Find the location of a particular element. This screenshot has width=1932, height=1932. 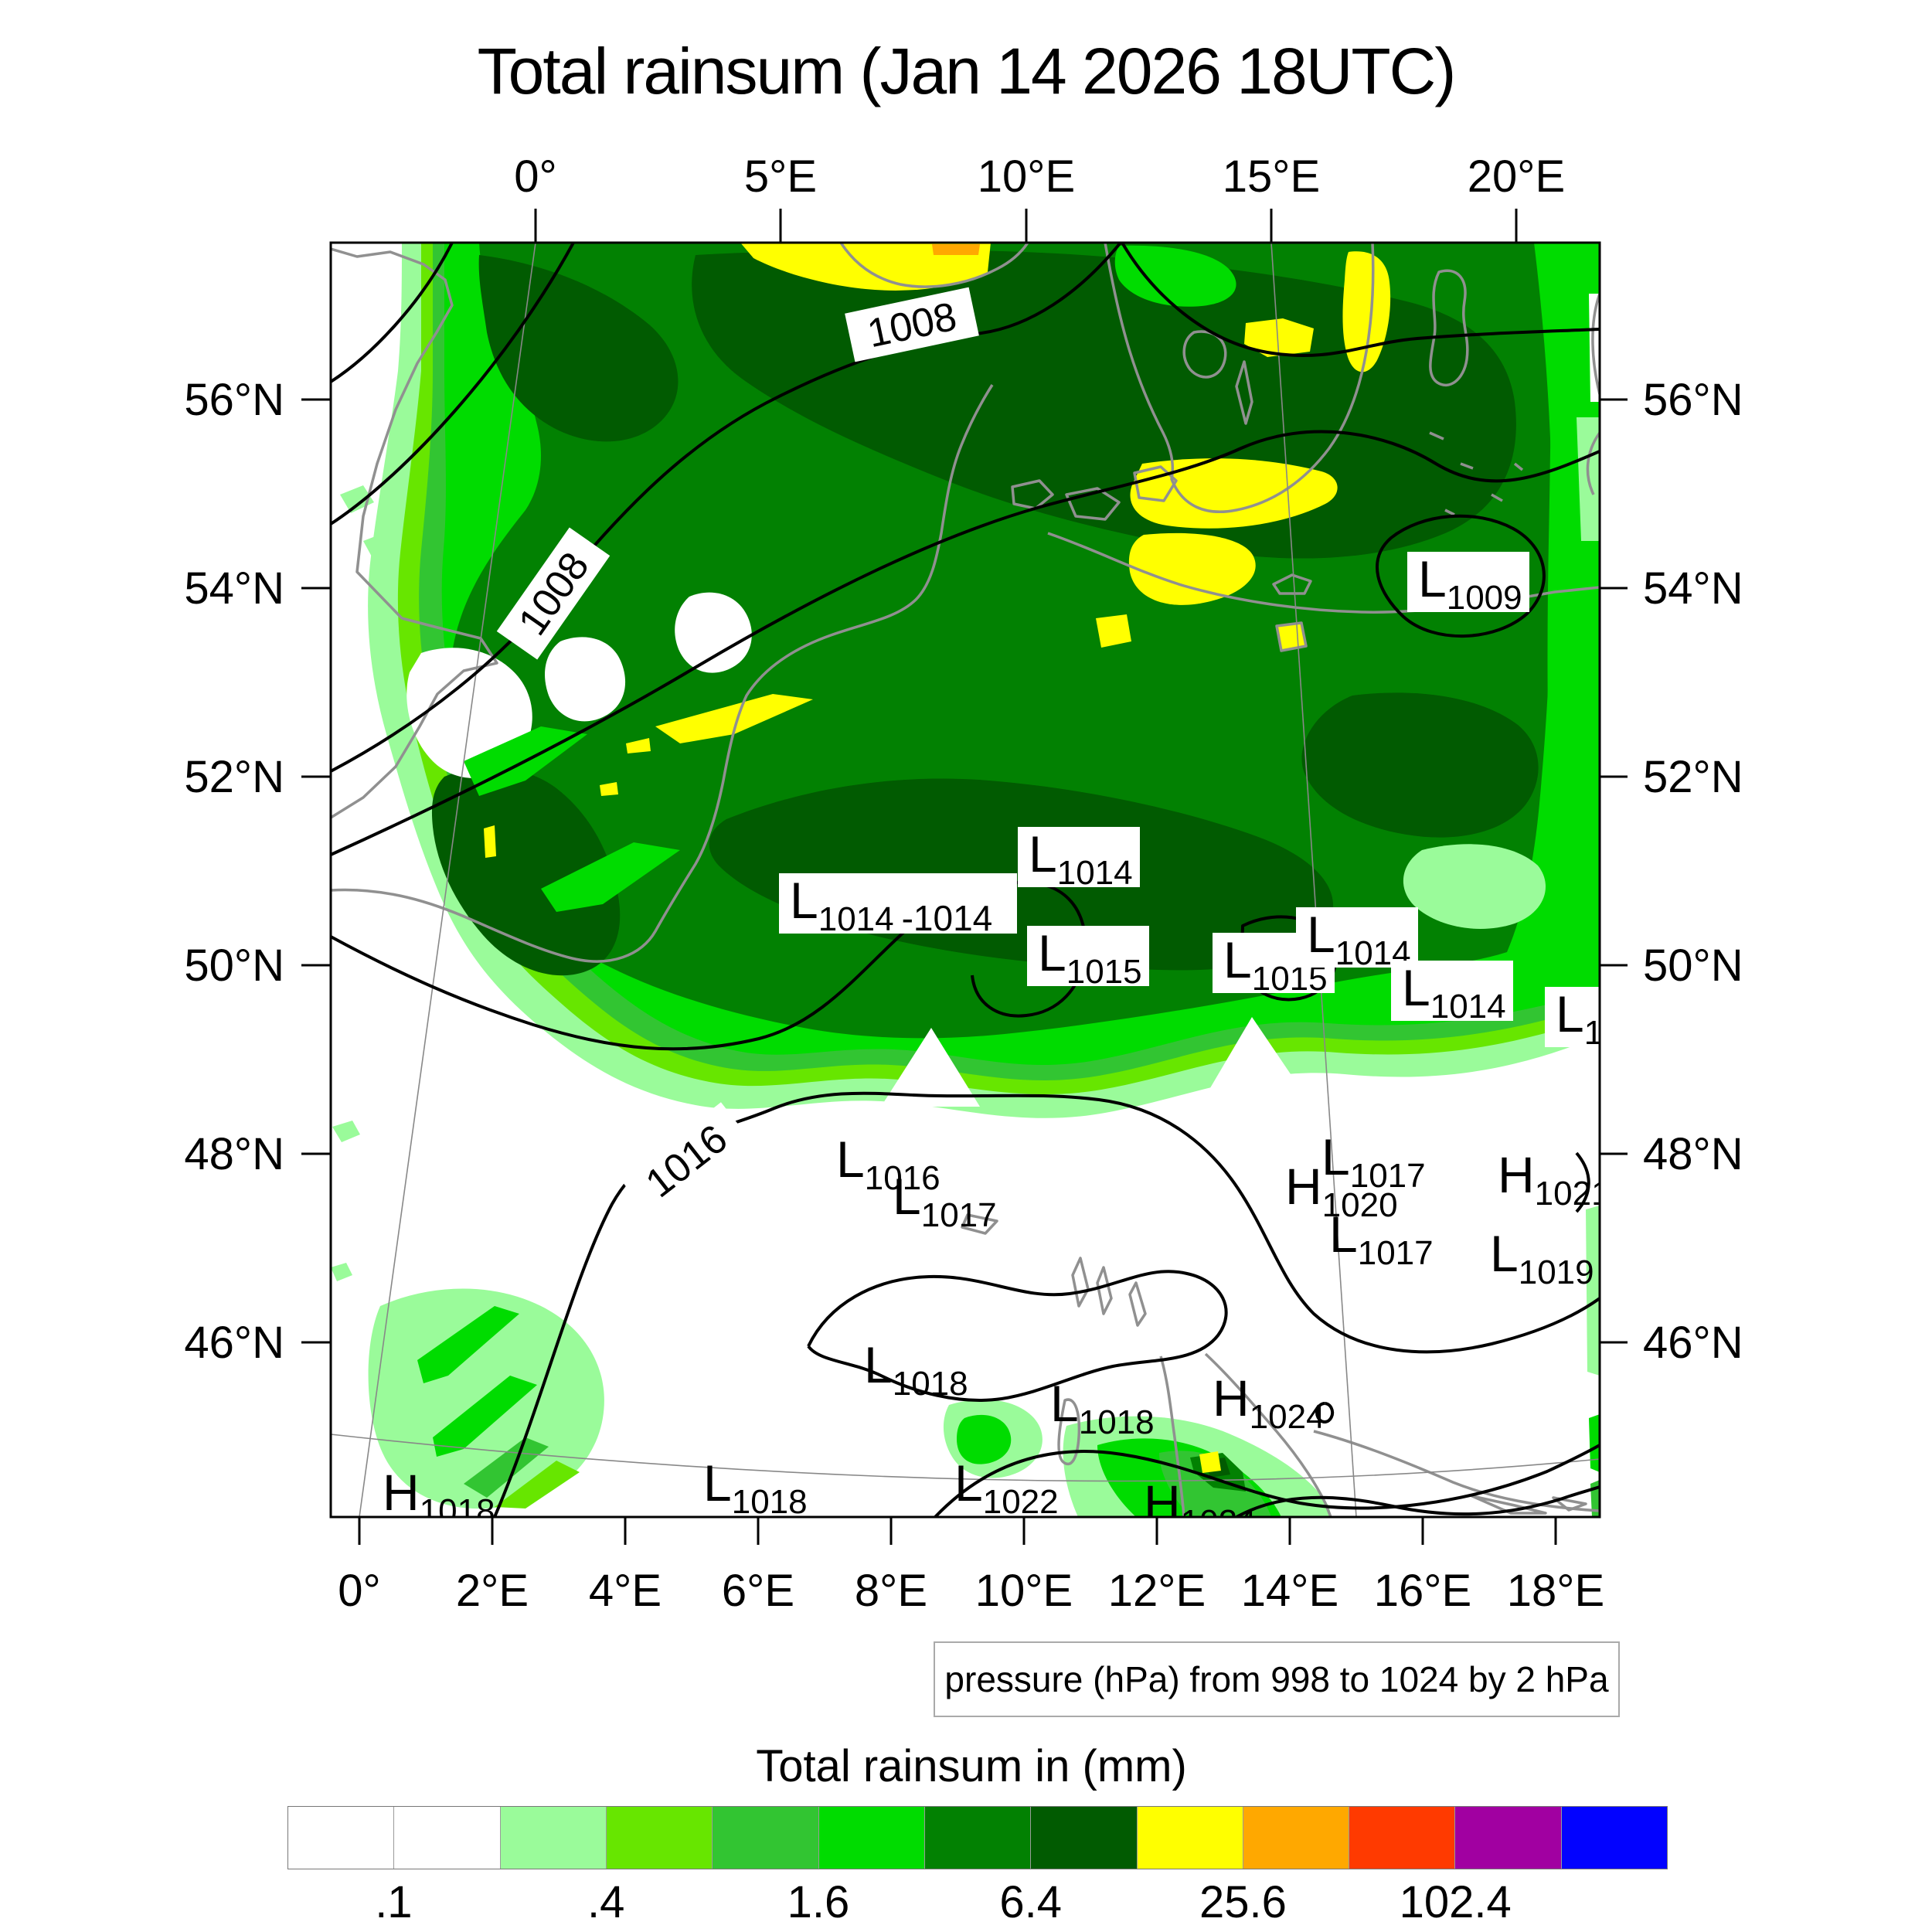

axis-label-bottom: 14°E is located at coordinates (1290, 1591).